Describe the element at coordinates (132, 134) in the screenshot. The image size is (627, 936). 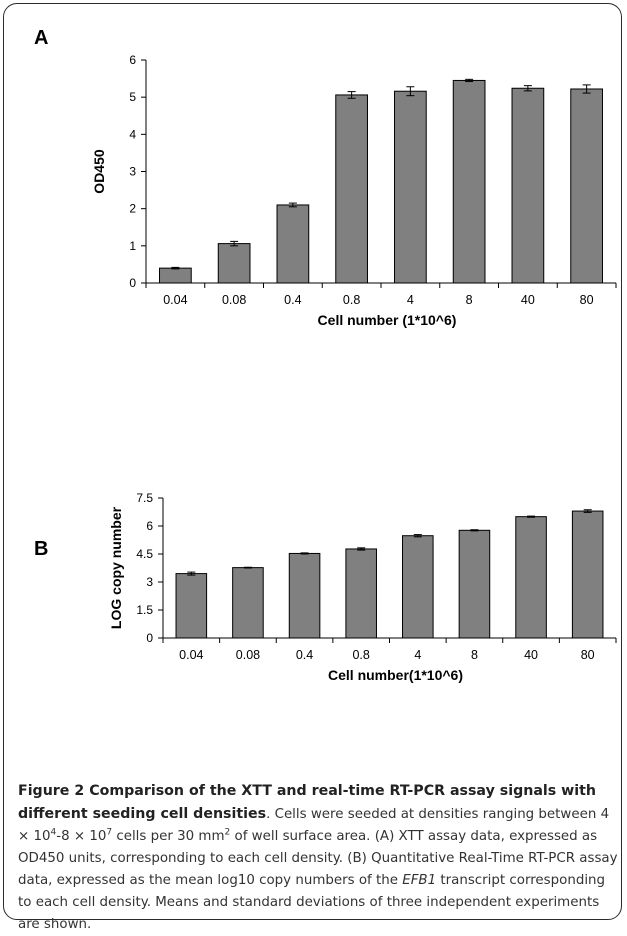
I see `y-tick-label: 4` at that location.